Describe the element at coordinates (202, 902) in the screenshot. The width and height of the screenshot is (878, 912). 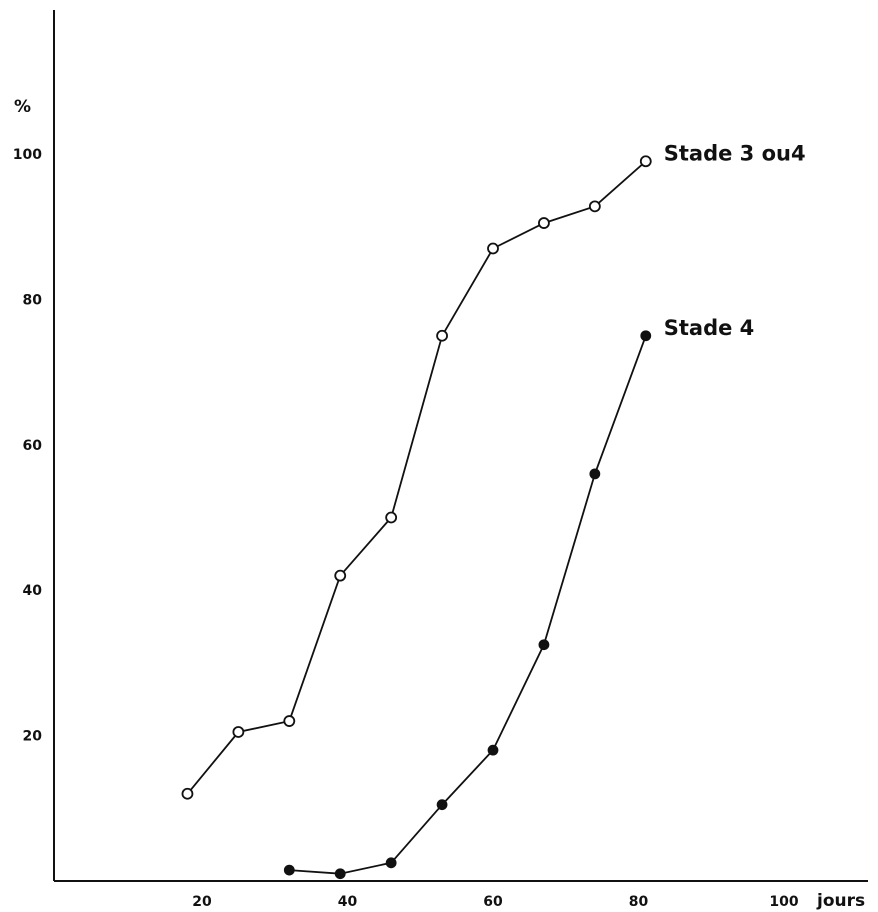
I see `x-tick-label-20: 20` at that location.